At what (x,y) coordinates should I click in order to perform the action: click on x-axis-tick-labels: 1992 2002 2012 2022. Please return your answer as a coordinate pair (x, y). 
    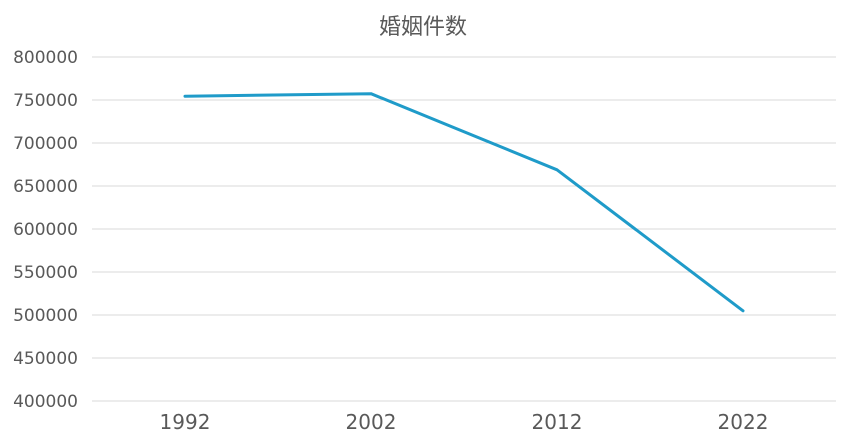
    Looking at the image, I should click on (464, 422).